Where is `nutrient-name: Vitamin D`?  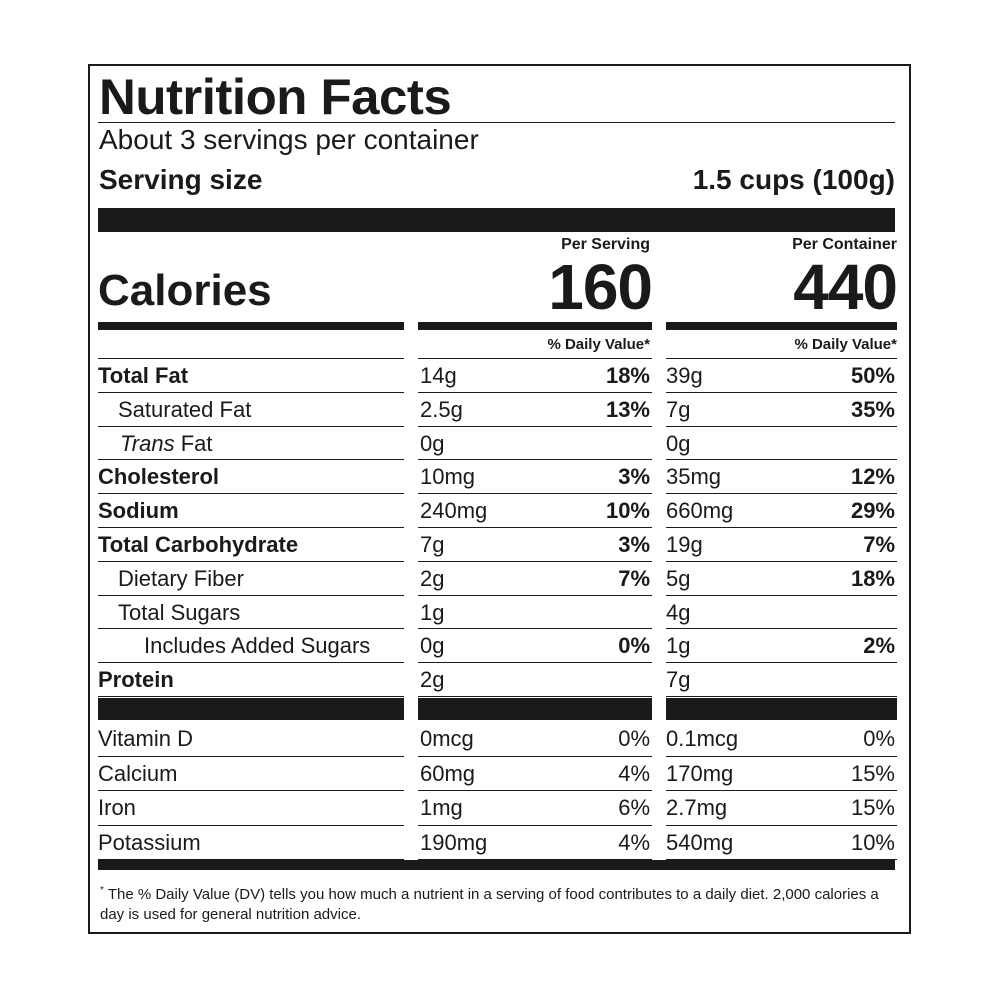 nutrient-name: Vitamin D is located at coordinates (145, 738).